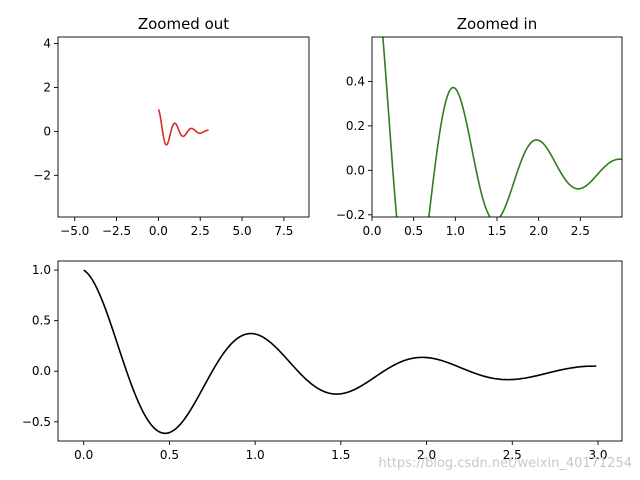 The height and width of the screenshot is (480, 640). I want to click on y-tick-label: 4, so click(47, 44).